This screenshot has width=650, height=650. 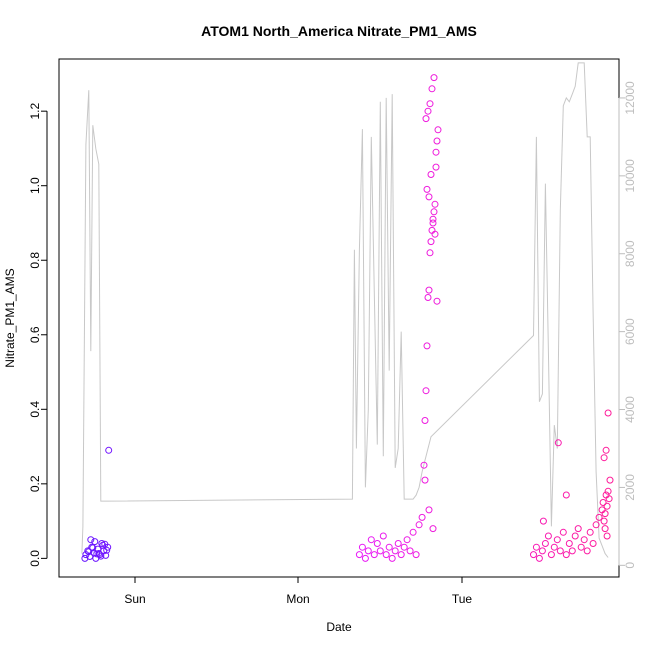 What do you see at coordinates (134, 599) in the screenshot?
I see `x-tick-label: Sun` at bounding box center [134, 599].